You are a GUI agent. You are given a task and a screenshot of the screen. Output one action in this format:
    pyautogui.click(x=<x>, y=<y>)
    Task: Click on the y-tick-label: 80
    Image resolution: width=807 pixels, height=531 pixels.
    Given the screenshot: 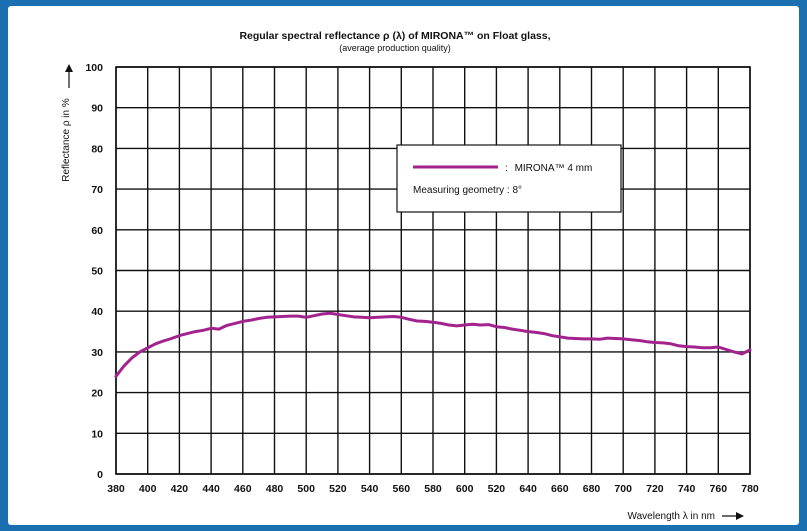 What is the action you would take?
    pyautogui.click(x=97, y=149)
    